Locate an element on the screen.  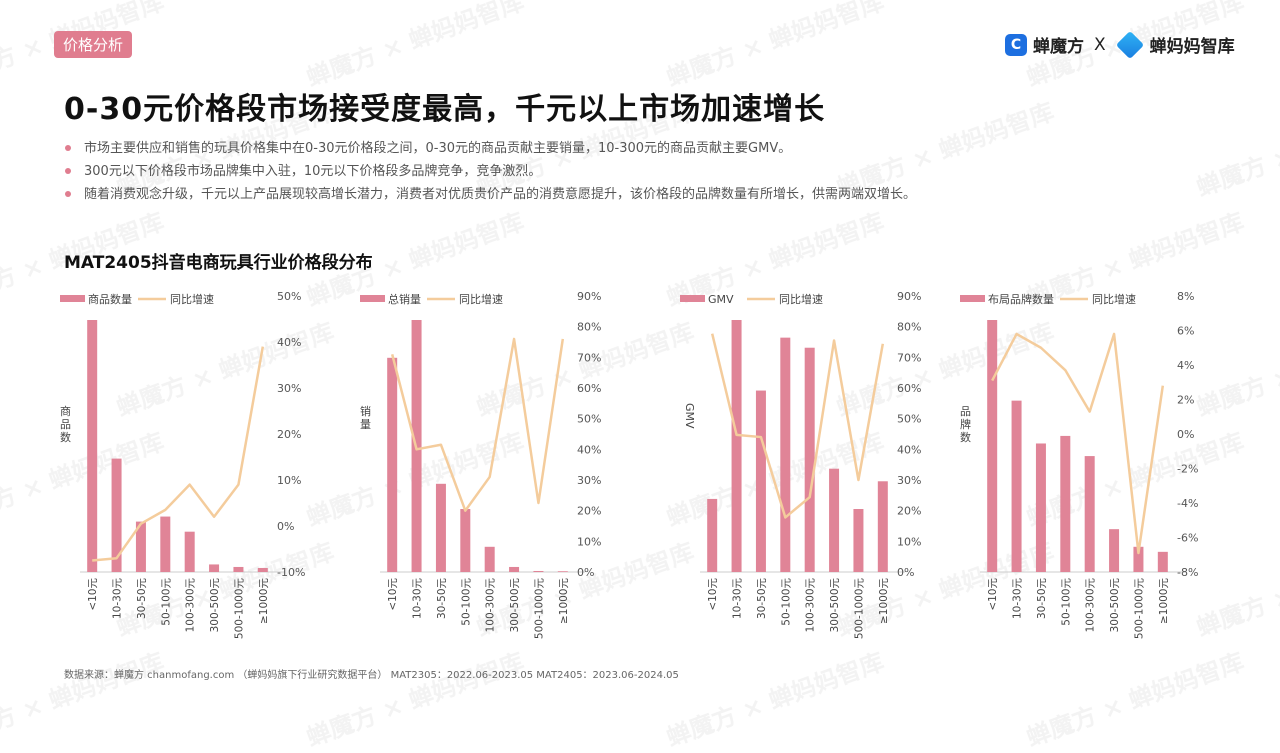
svg-text: 布局品牌数量 is located at coordinates (1021, 299).